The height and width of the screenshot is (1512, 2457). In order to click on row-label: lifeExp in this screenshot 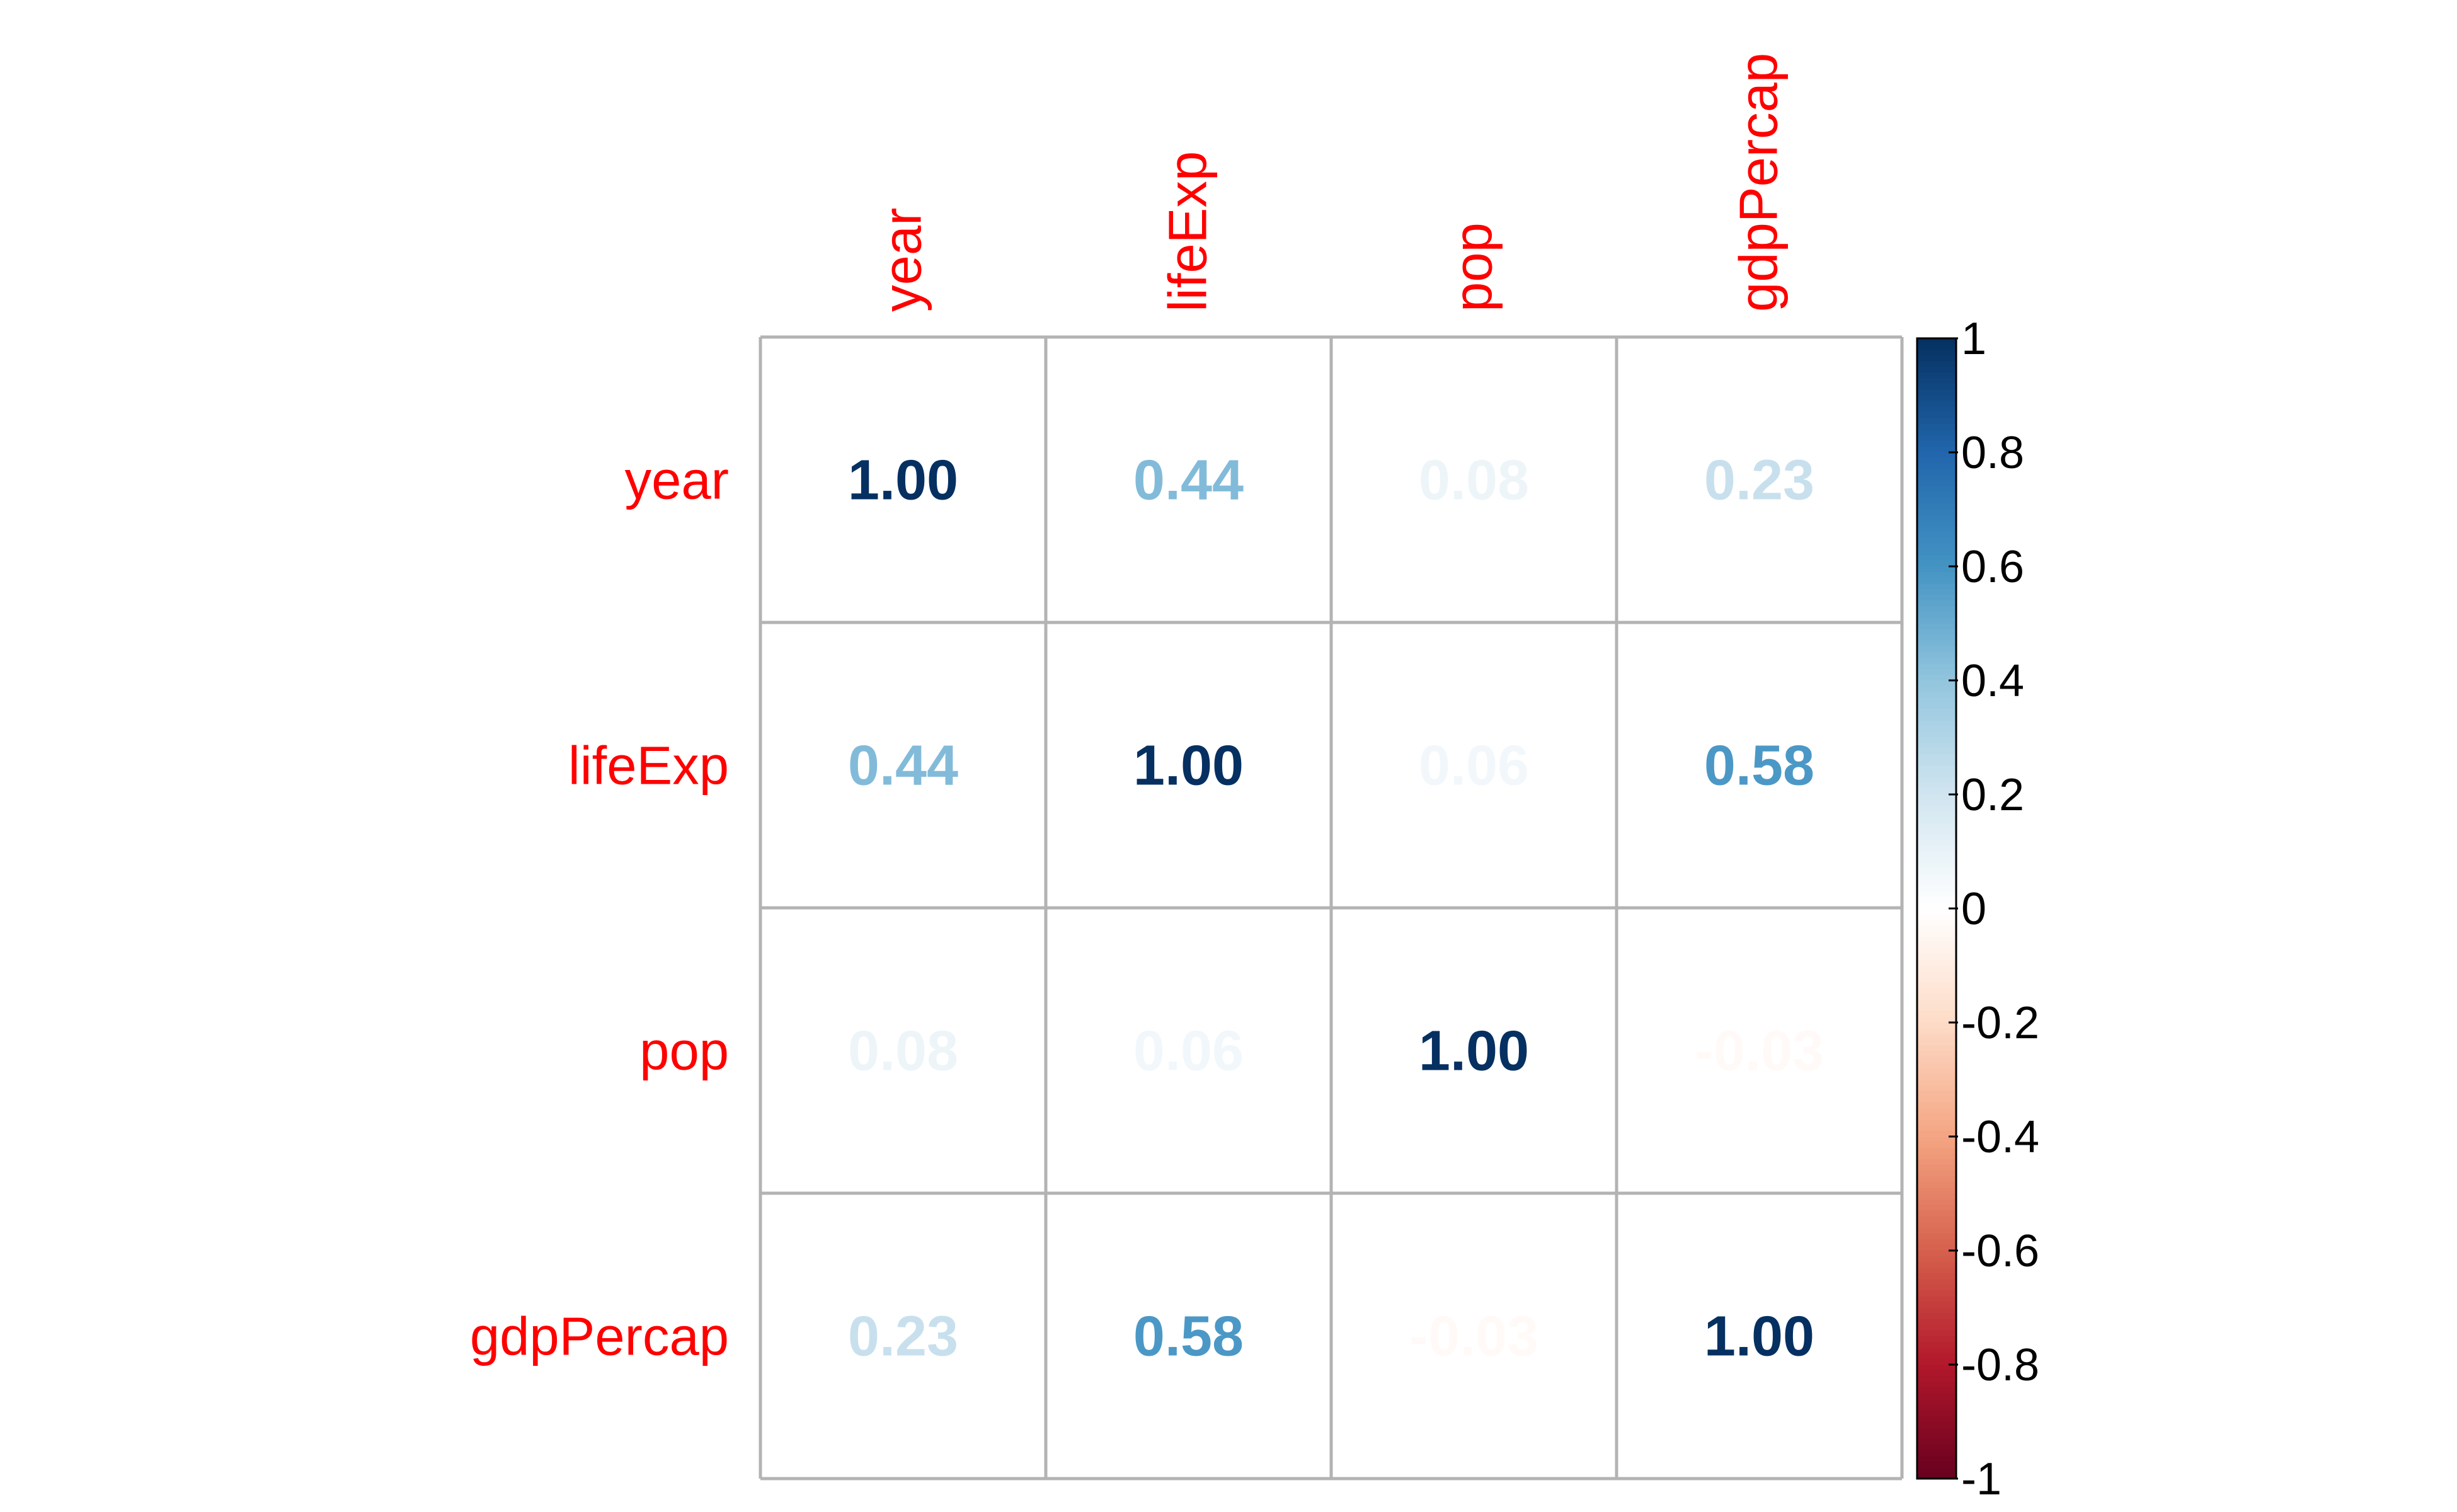, I will do `click(648, 766)`.